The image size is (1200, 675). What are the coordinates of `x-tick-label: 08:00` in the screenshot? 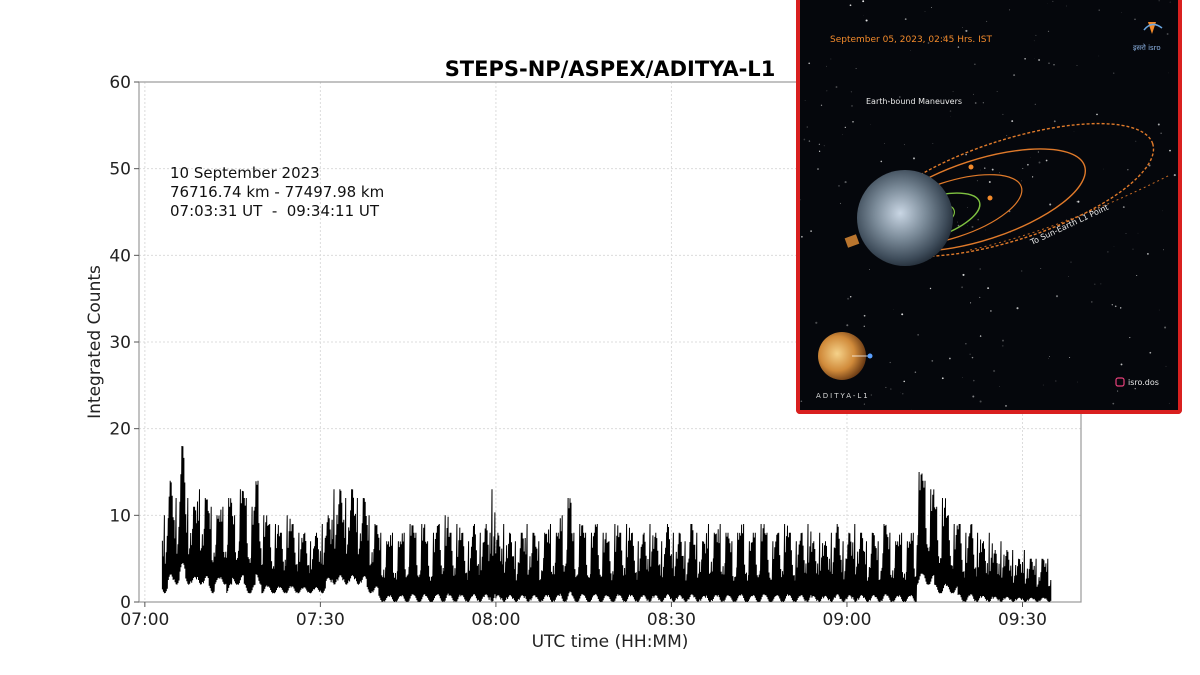 It's located at (495, 620).